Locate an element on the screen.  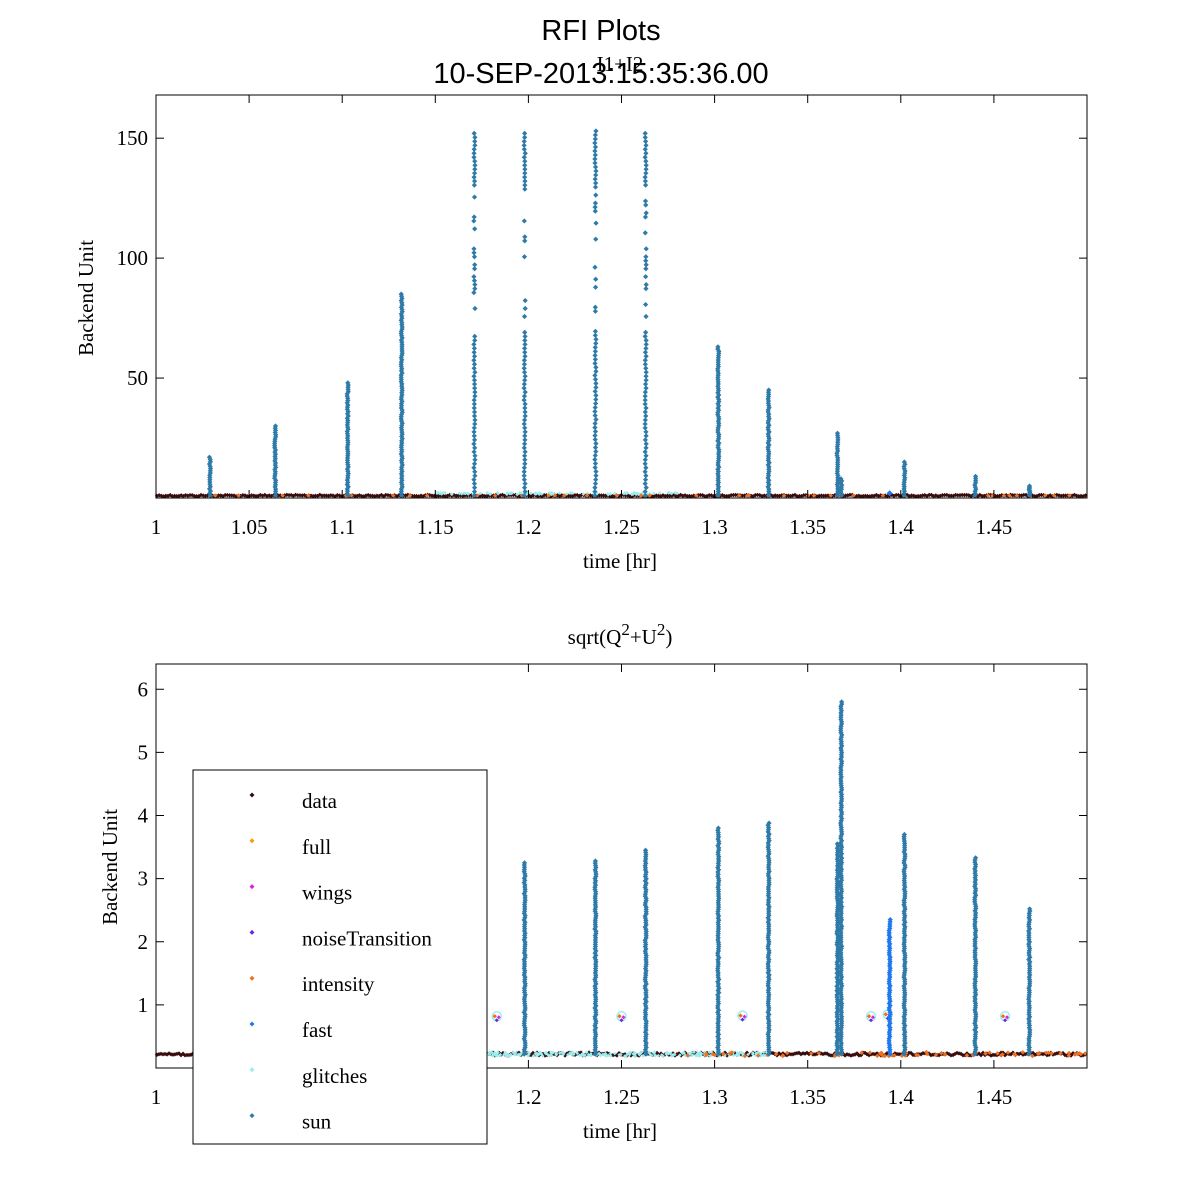
x-tick-label: 1.4 is located at coordinates (901, 527).